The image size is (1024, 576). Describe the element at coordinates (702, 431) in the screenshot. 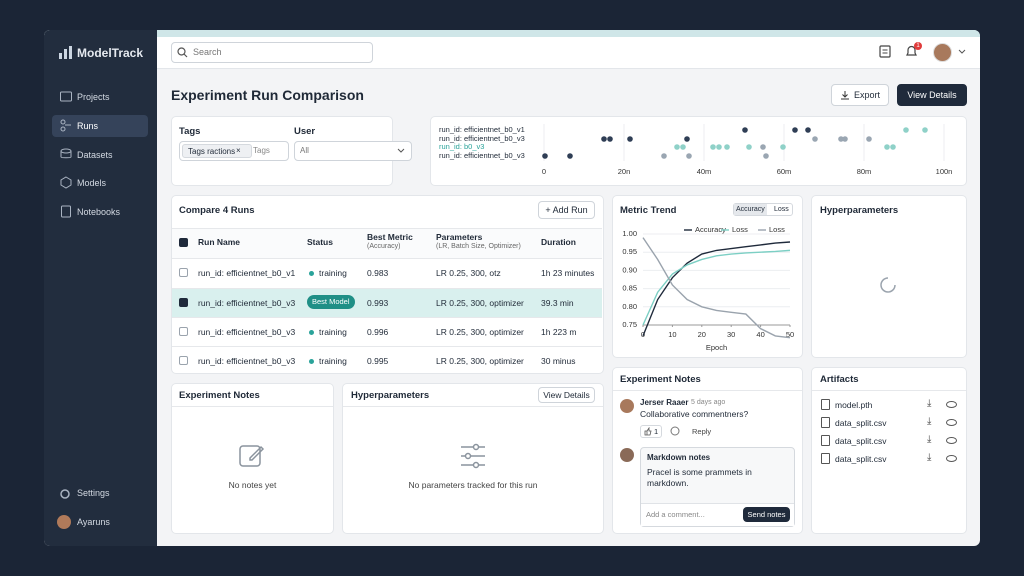

I see `reply: Reply` at that location.